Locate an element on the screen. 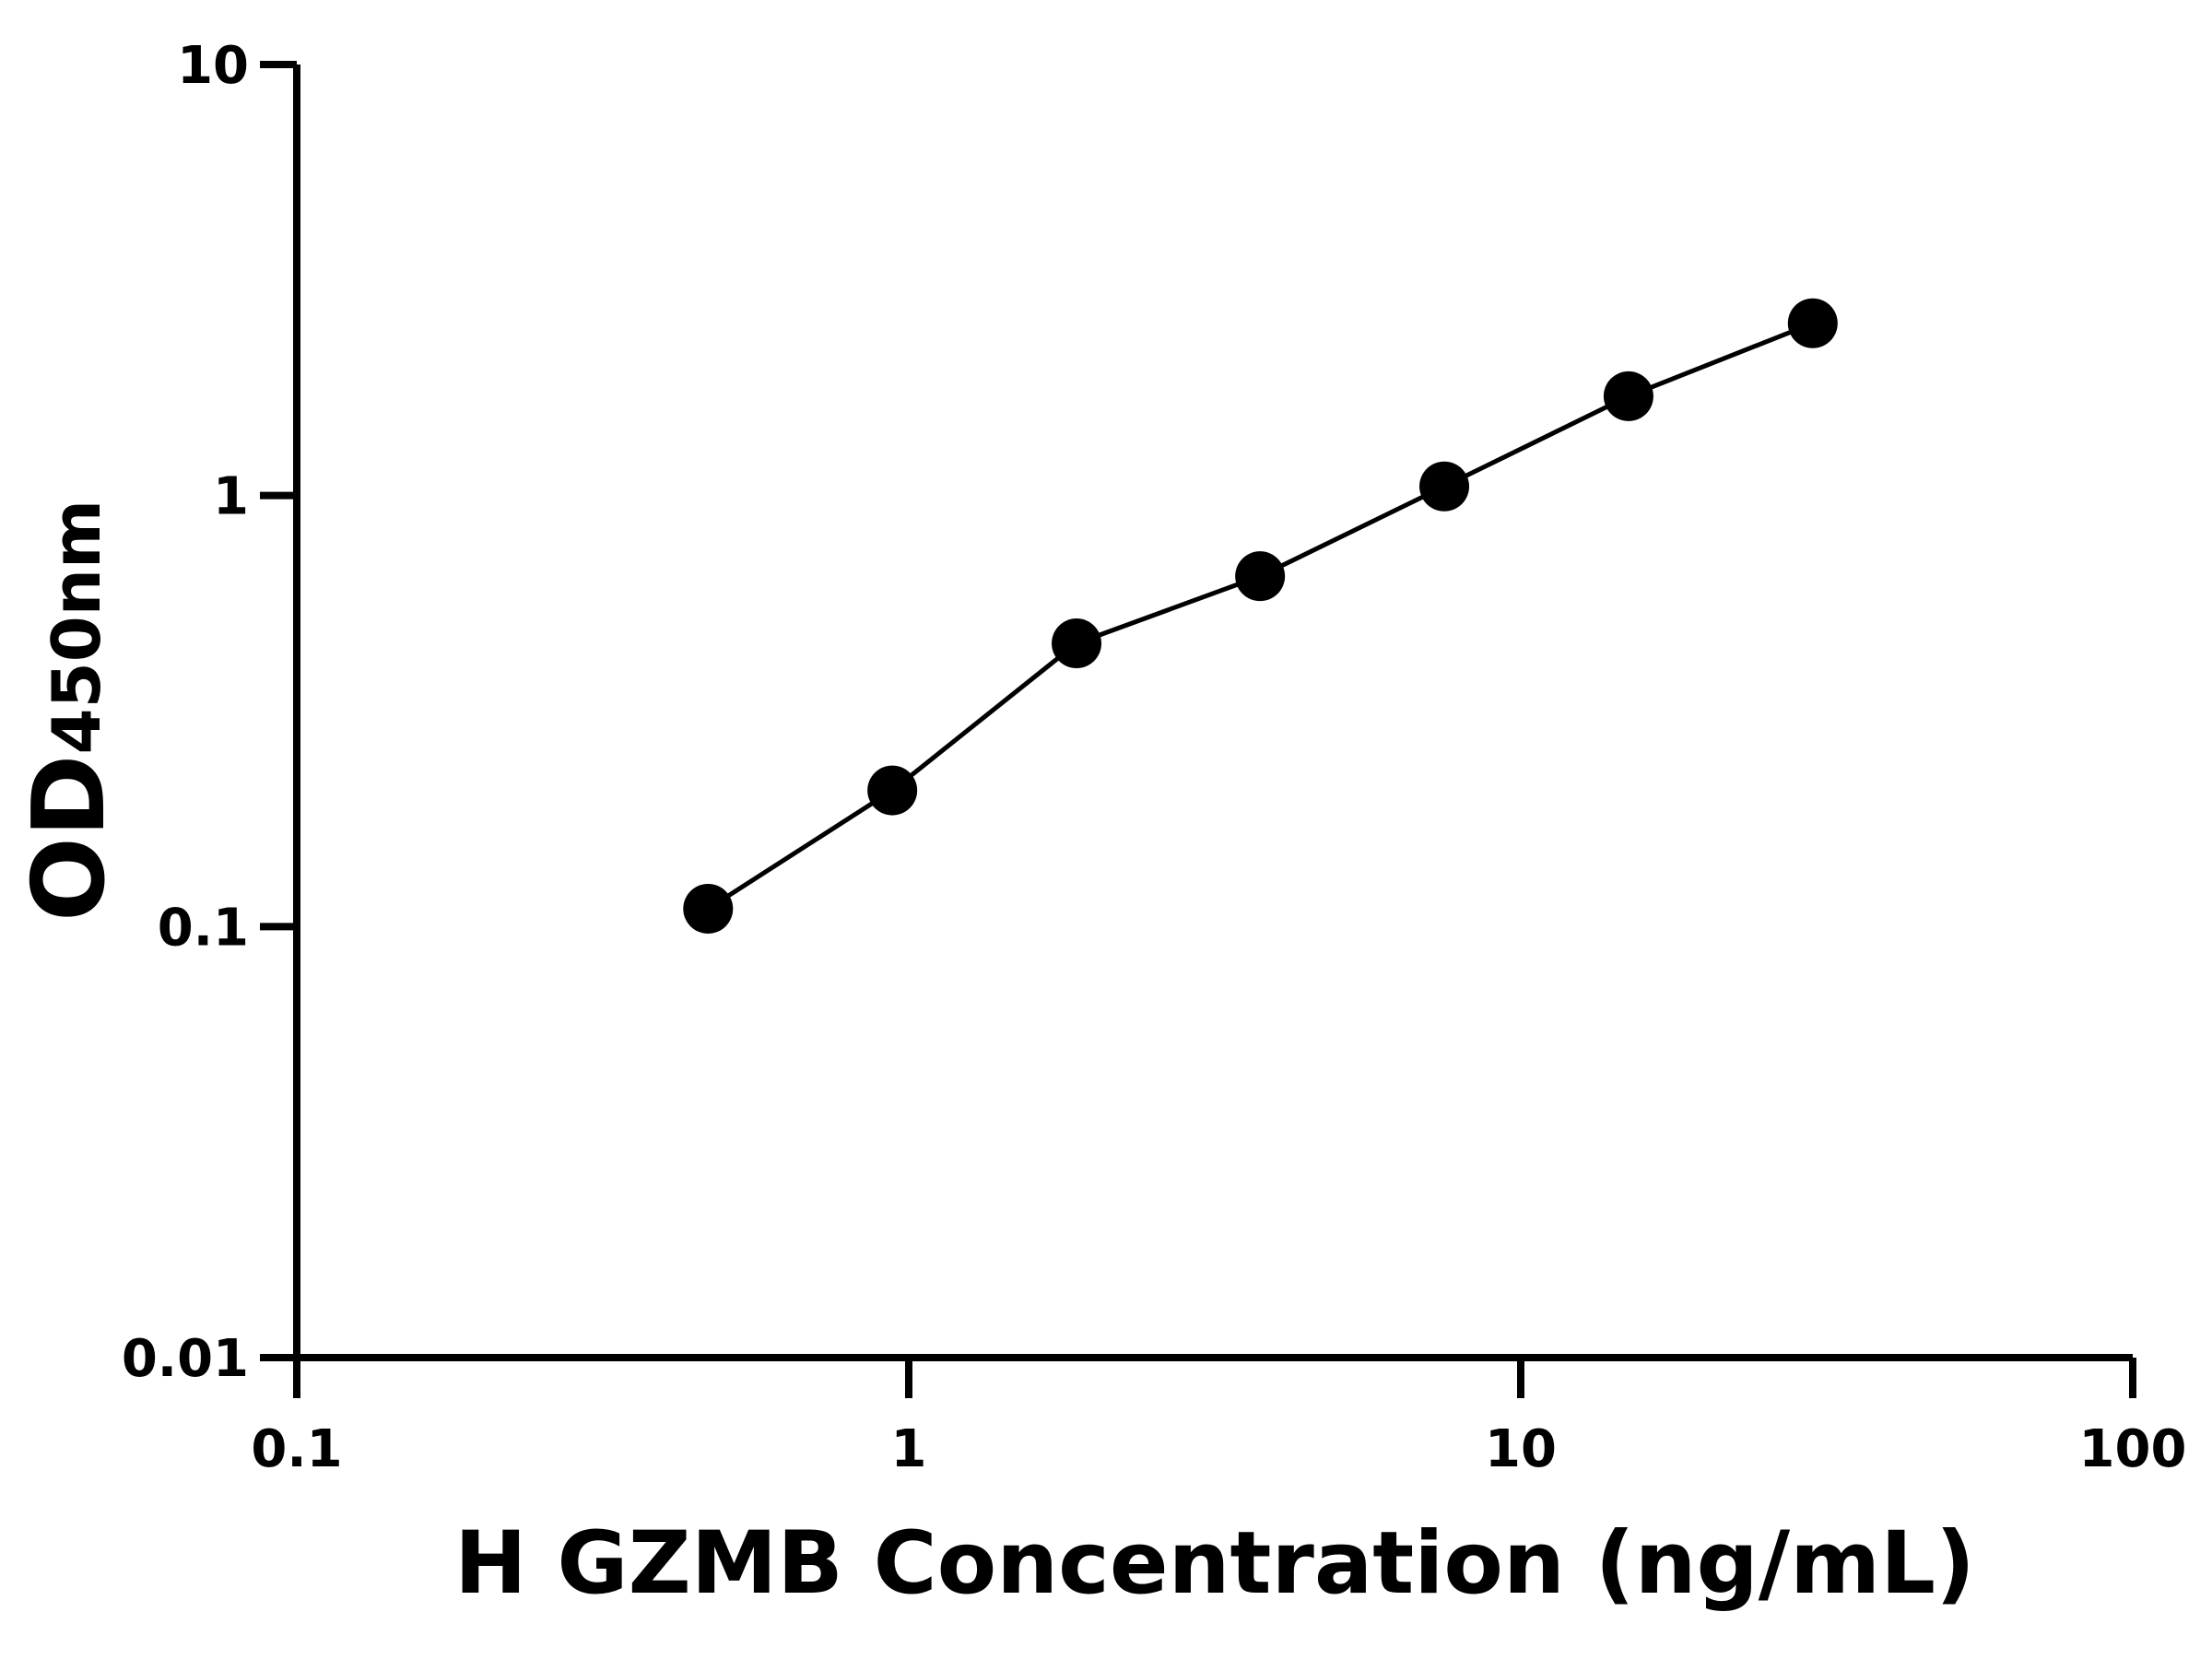  x-tick-label: 0.1 is located at coordinates (296, 1449).